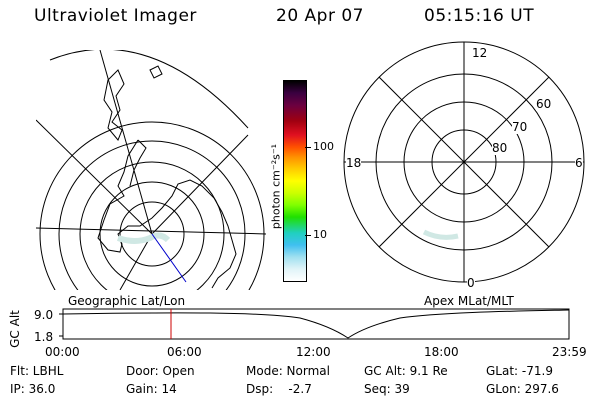 The image size is (600, 400). What do you see at coordinates (480, 53) in the screenshot?
I see `apex-label-12: 12` at bounding box center [480, 53].